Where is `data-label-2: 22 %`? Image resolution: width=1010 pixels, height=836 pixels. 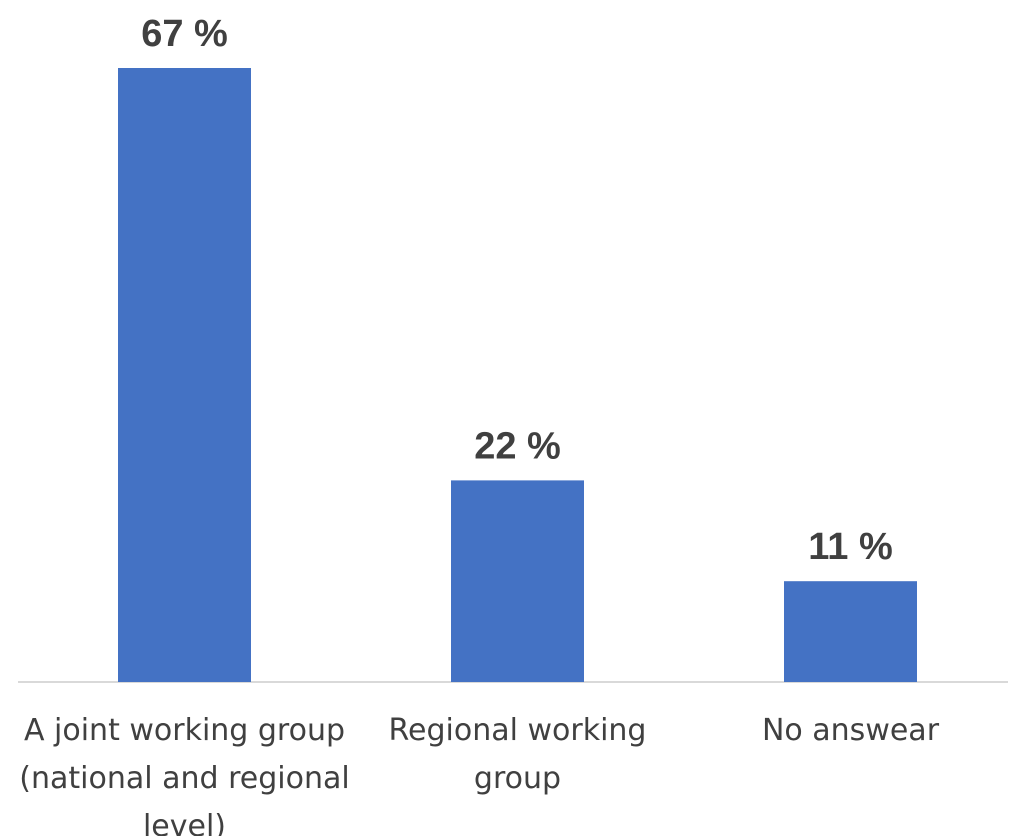 data-label-2: 22 % is located at coordinates (517, 446).